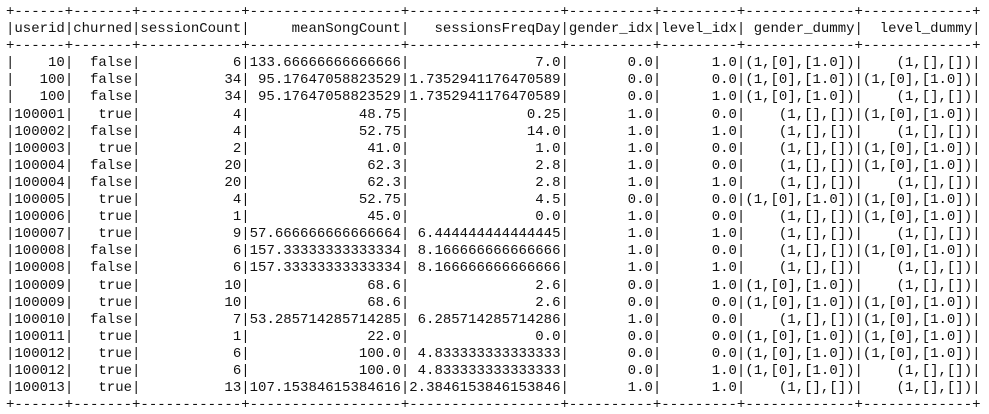  I want to click on column-header: churned, so click(103, 29).